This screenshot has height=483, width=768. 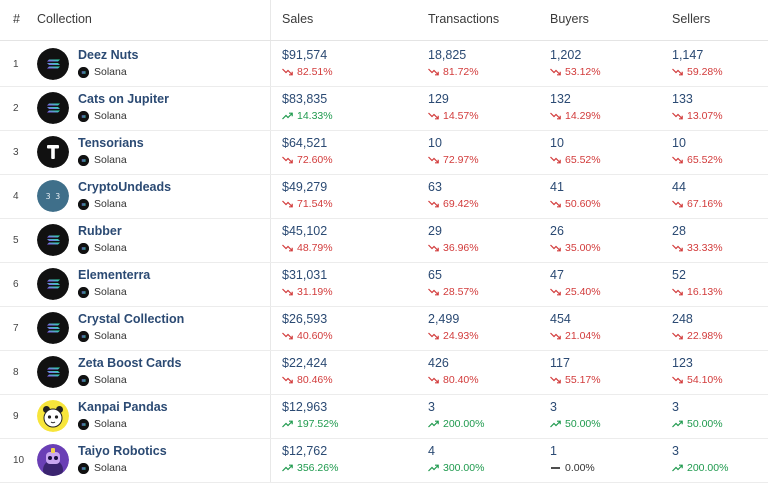 I want to click on sellers-change-value: 65.52%, so click(x=705, y=160).